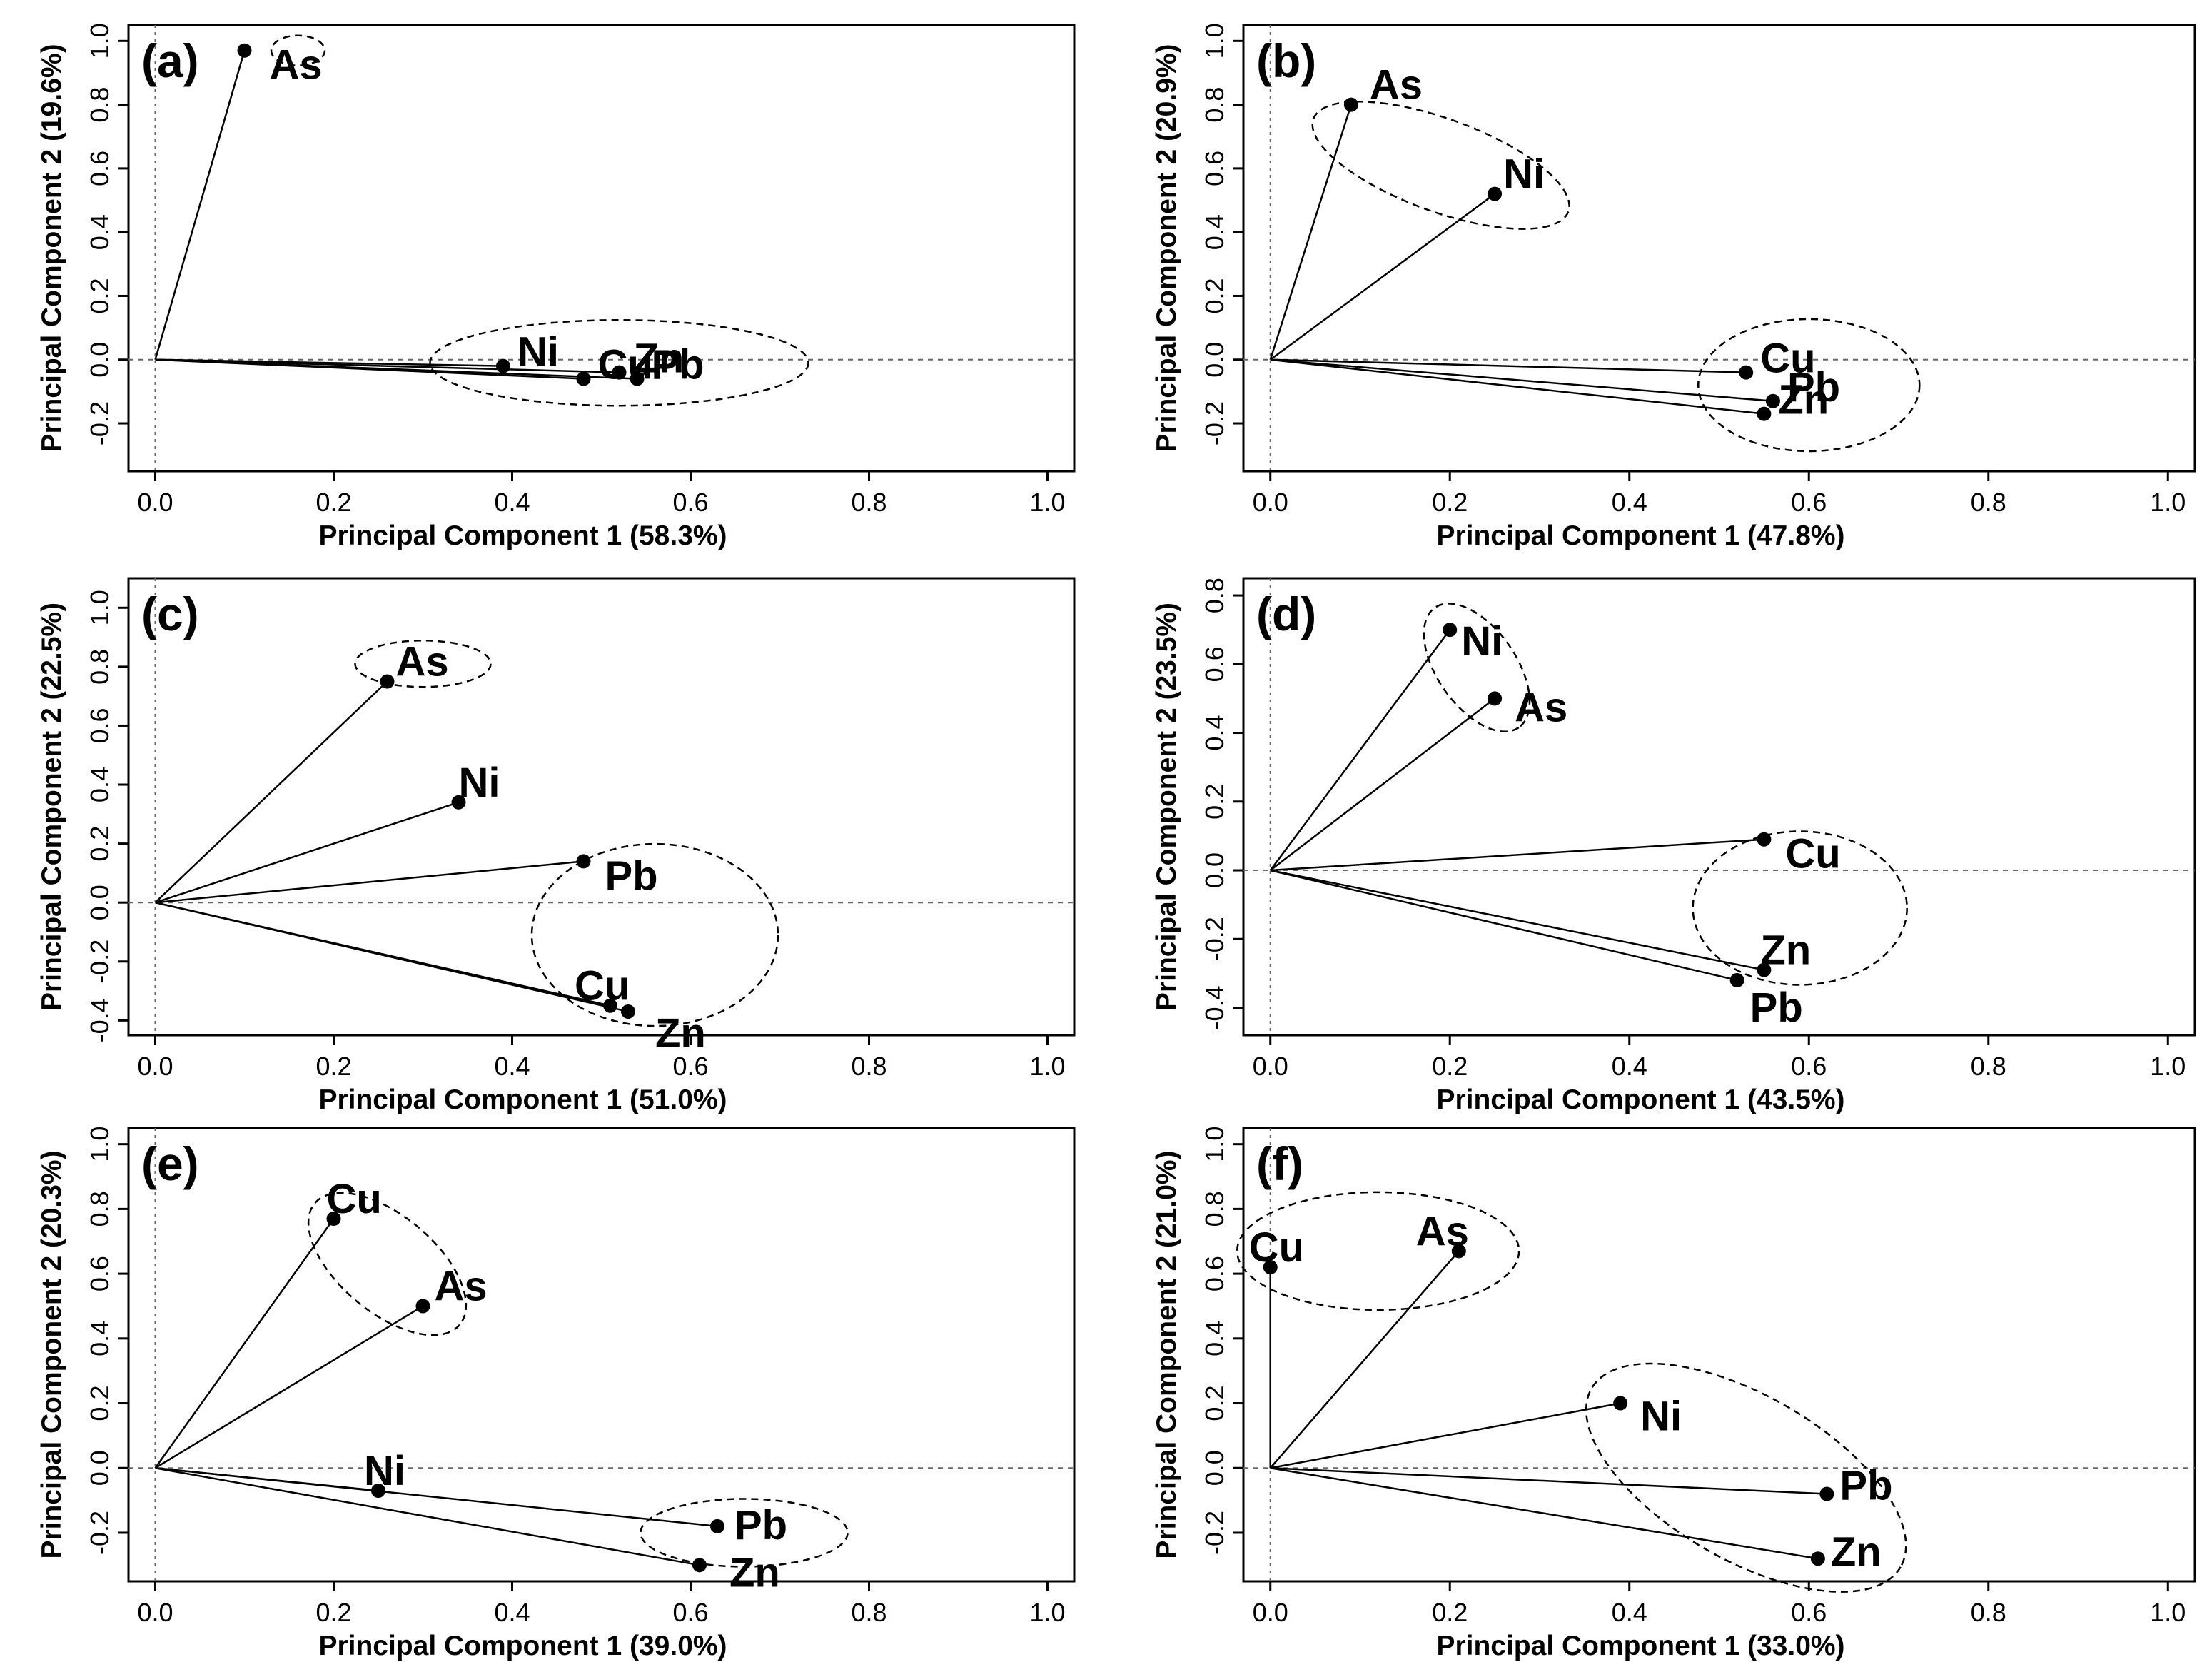 The height and width of the screenshot is (1667, 2212). What do you see at coordinates (522, 1099) in the screenshot?
I see `x-axis-title: Principal Component 1 (51.0%)` at bounding box center [522, 1099].